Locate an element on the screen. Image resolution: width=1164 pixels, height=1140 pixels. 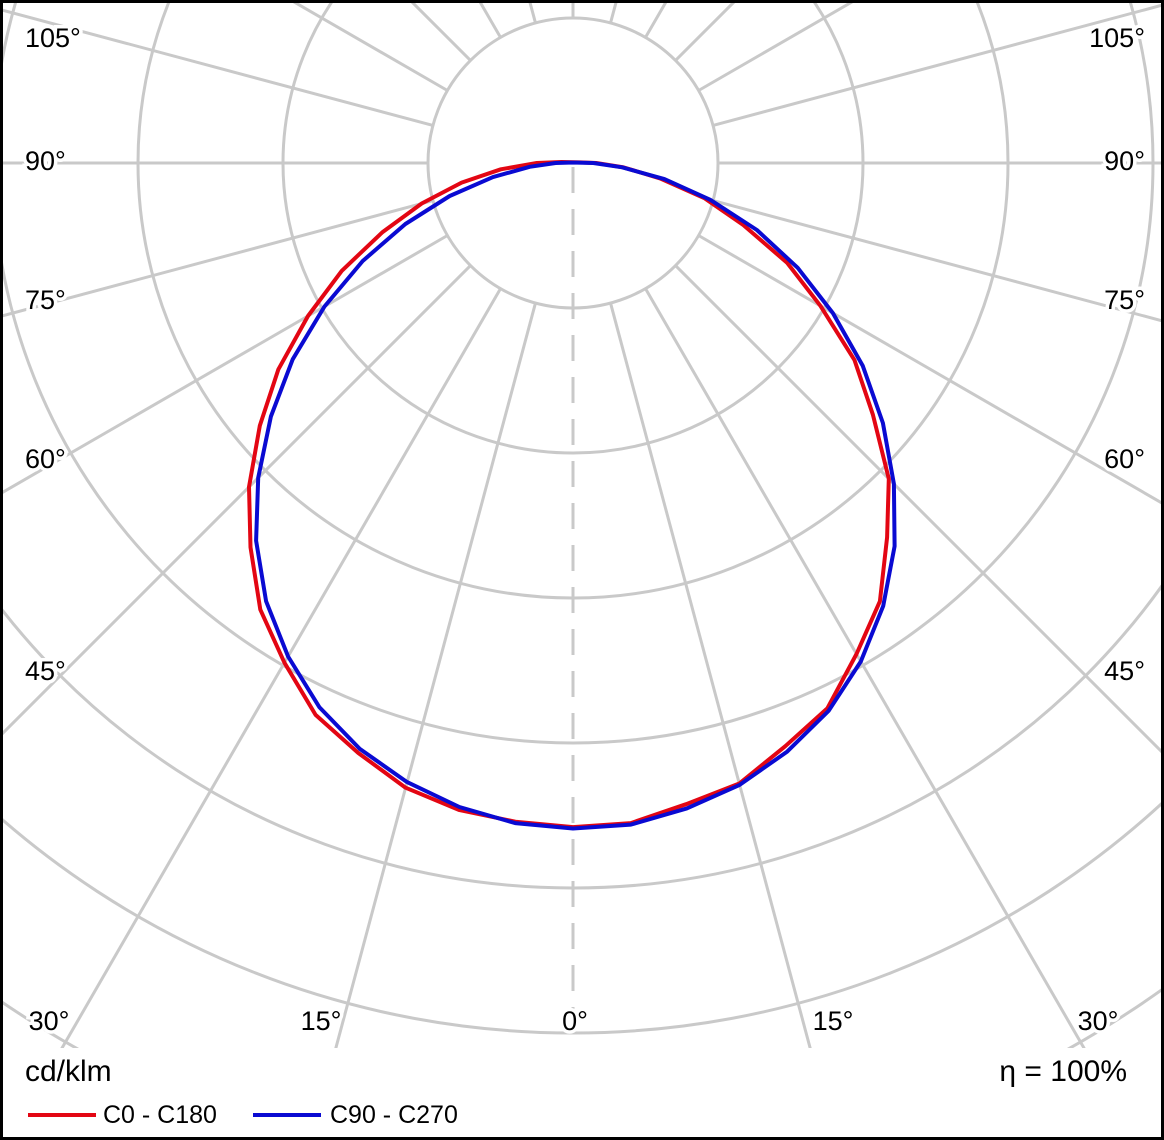
legend: C0 - C180 C90 - C270 is located at coordinates (582, 1116).